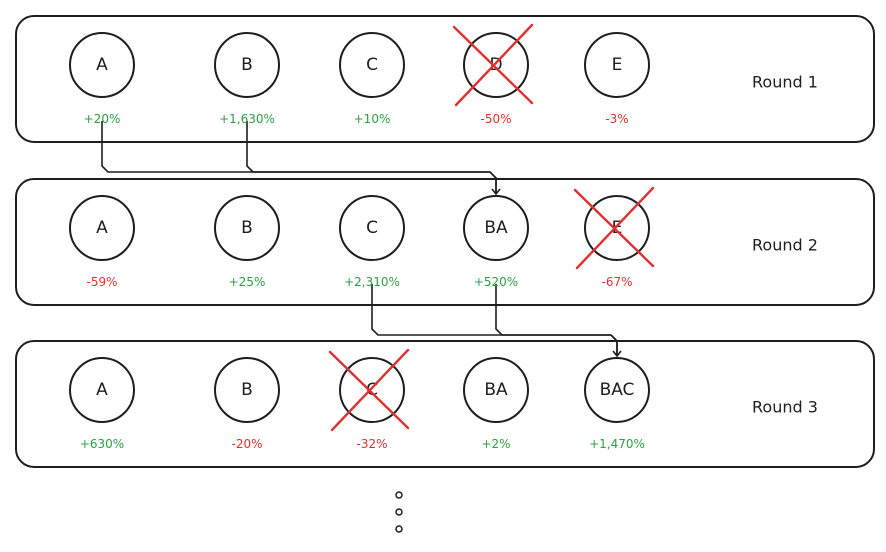 This screenshot has width=886, height=552. I want to click on node-e: E -3%, so click(617, 79).